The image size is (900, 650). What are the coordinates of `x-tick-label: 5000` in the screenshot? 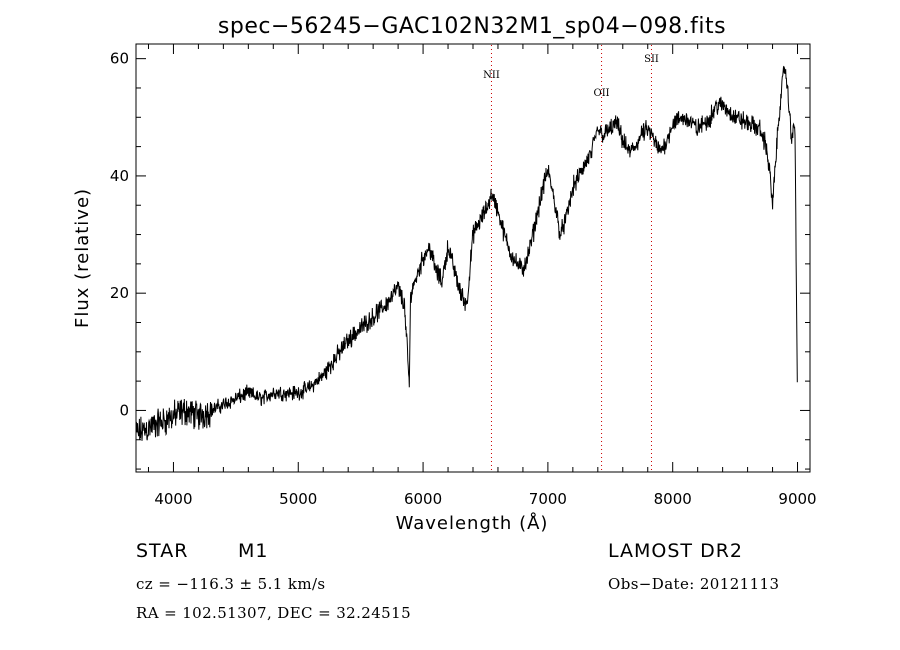 It's located at (298, 499).